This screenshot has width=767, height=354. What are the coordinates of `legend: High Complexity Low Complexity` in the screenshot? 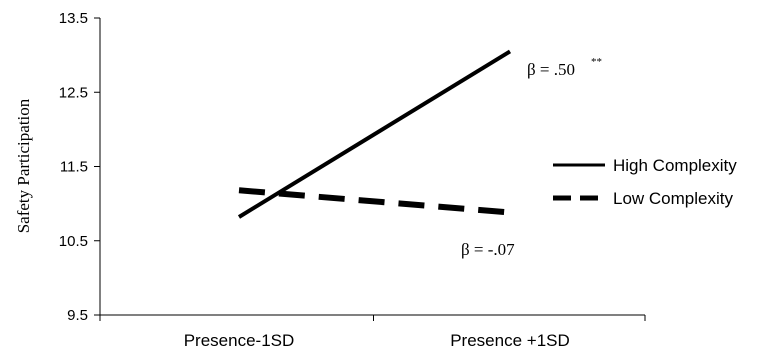 It's located at (645, 182).